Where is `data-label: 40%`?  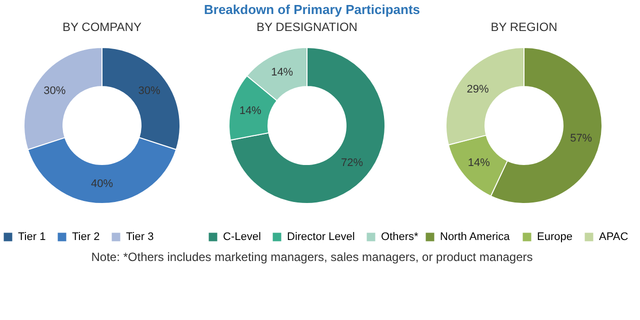
data-label: 40% is located at coordinates (102, 184).